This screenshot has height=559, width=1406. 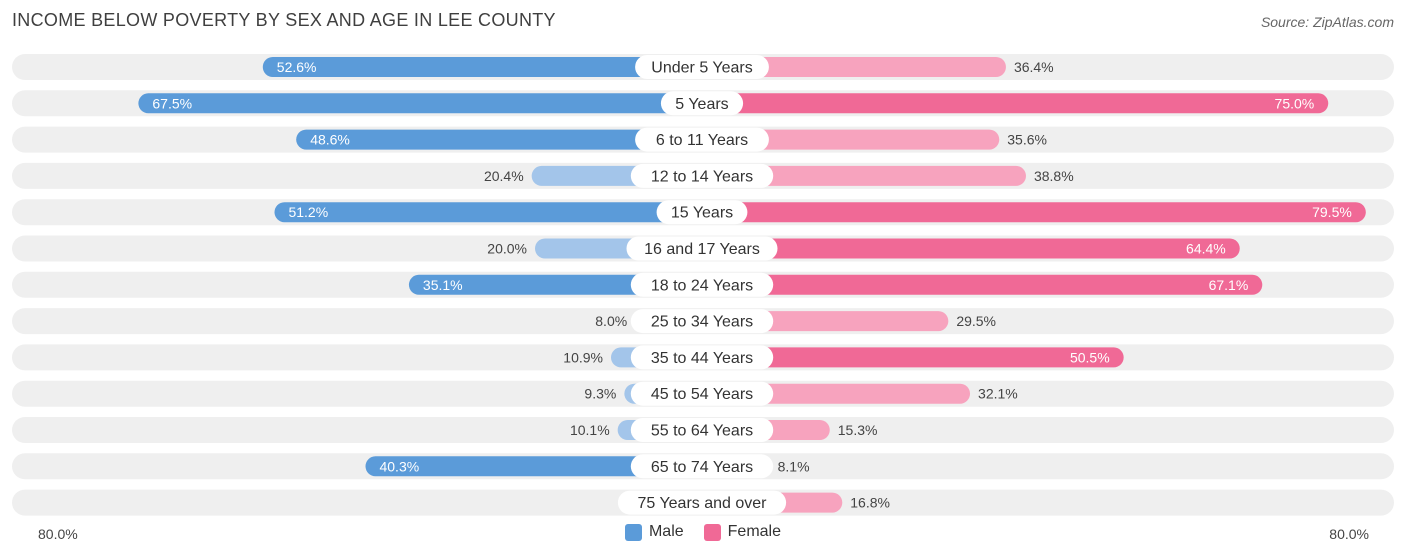 What do you see at coordinates (611, 321) in the screenshot?
I see `male-value-label: 8.0%` at bounding box center [611, 321].